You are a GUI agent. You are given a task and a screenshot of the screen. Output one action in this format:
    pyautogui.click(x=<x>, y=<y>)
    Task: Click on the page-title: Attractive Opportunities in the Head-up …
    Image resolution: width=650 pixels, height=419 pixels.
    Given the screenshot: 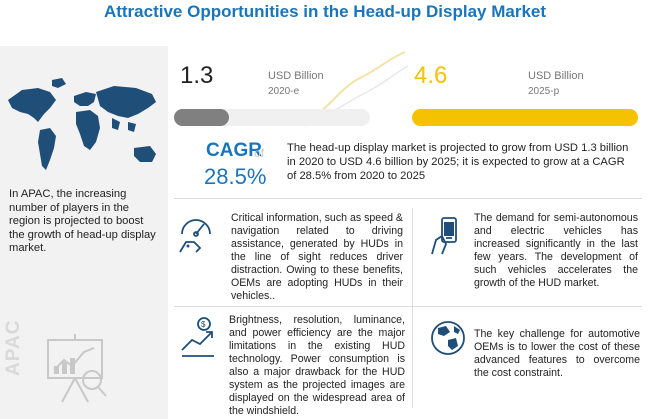 What is the action you would take?
    pyautogui.click(x=325, y=11)
    